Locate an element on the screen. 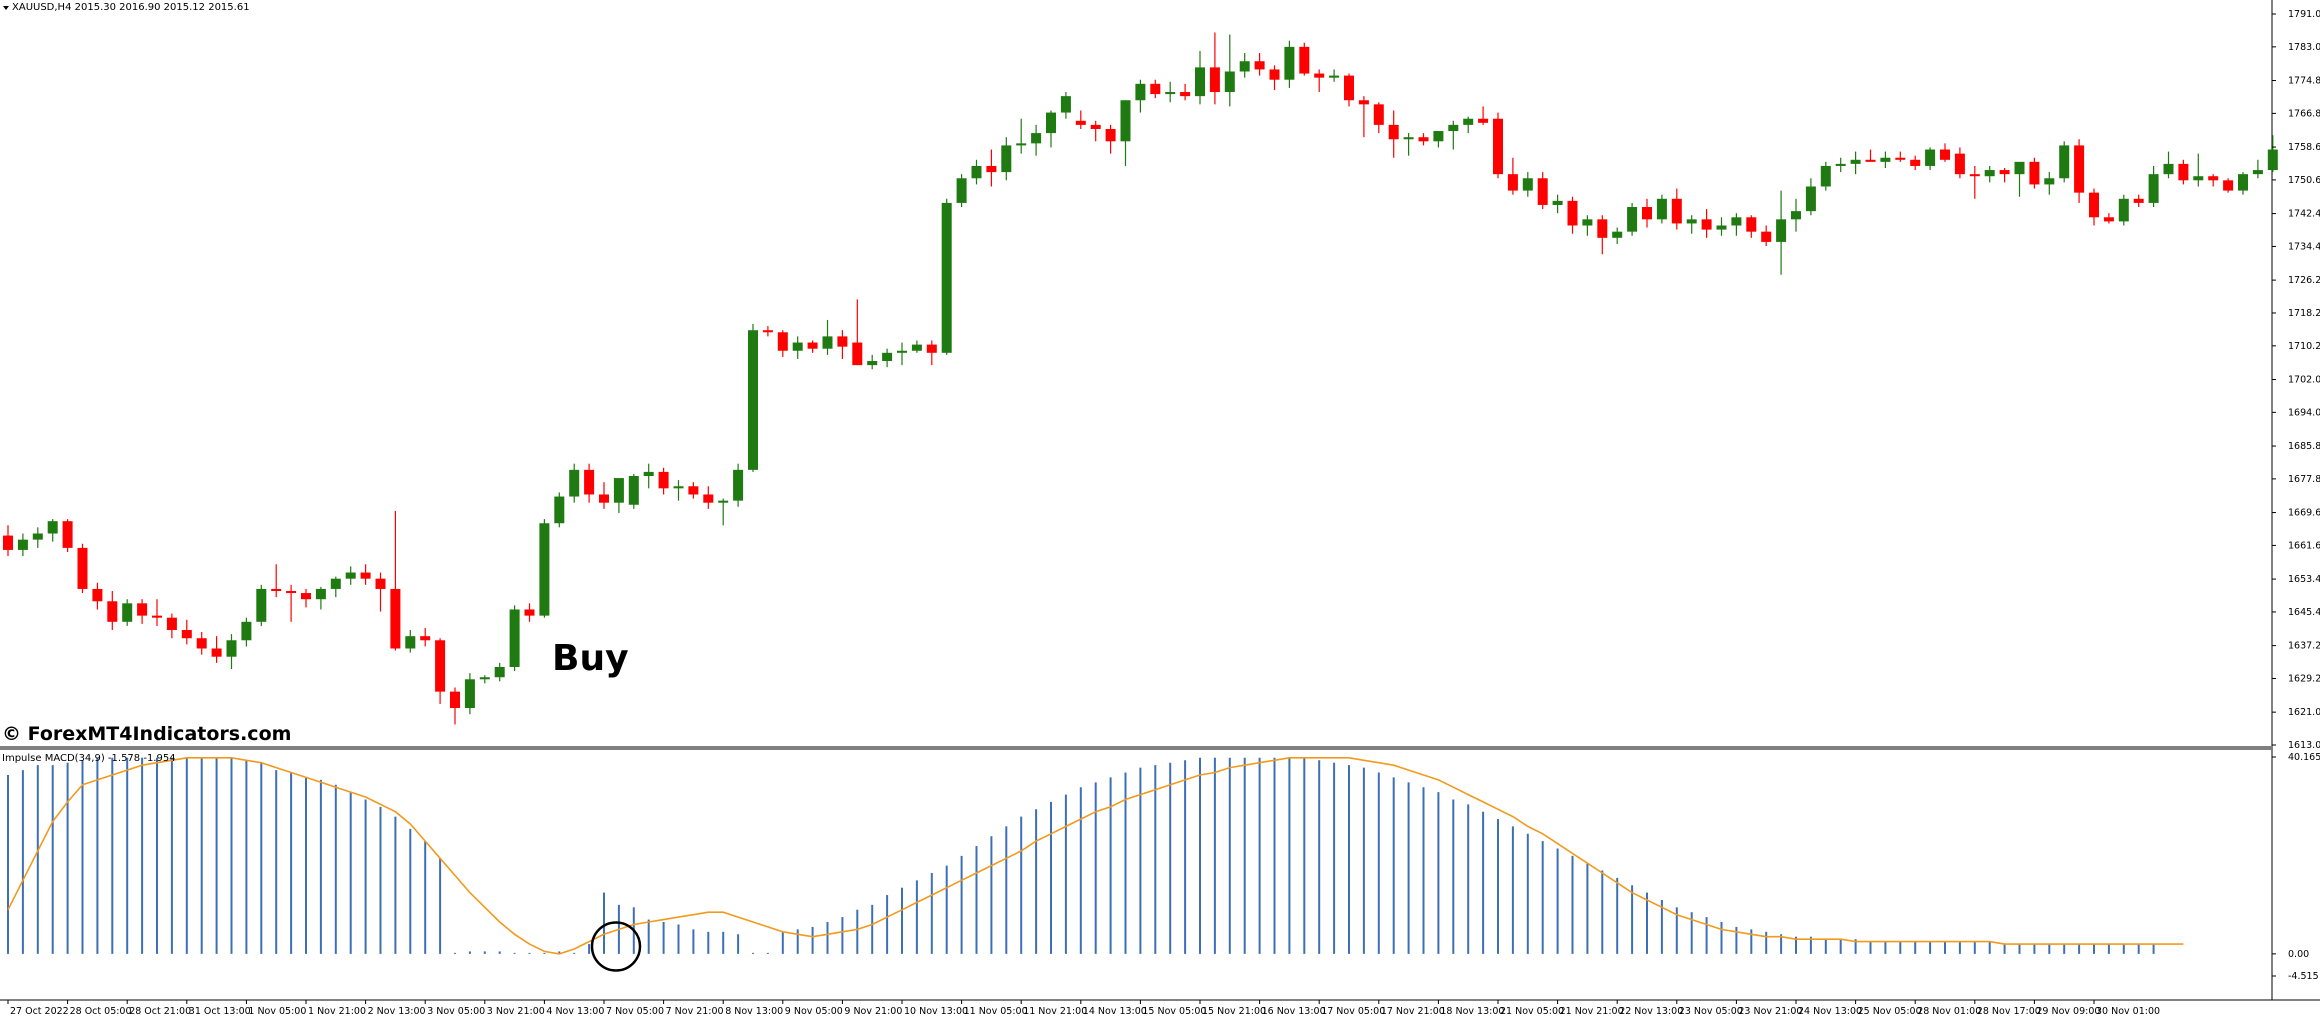 Image resolution: width=2320 pixels, height=1016 pixels. price-tick-label: 1718.20 is located at coordinates (2304, 313).